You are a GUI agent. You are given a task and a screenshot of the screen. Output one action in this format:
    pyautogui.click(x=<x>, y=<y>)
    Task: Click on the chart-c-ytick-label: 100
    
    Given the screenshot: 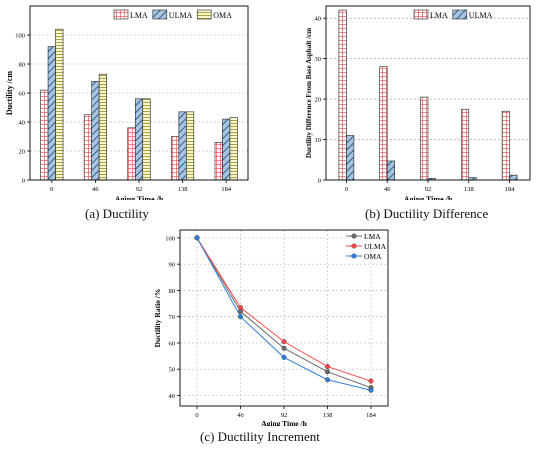 What is the action you would take?
    pyautogui.click(x=170, y=238)
    